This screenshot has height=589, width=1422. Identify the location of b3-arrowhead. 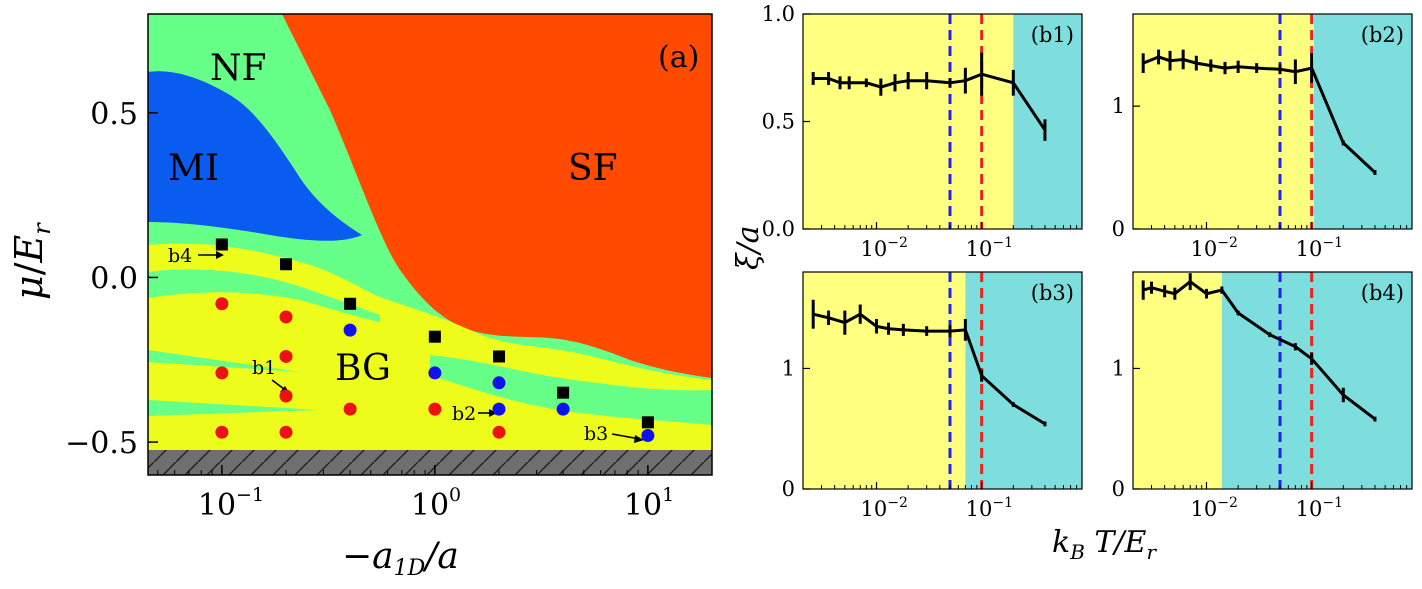
(639, 439).